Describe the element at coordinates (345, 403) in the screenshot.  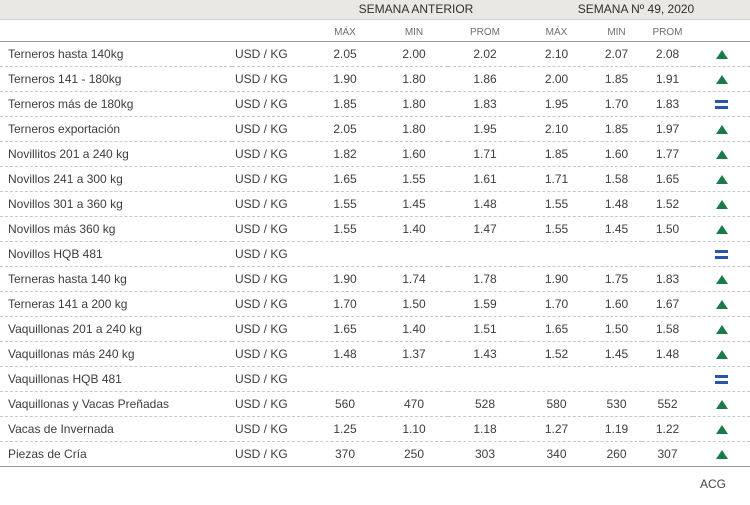
I see `value-cell: 560` at that location.